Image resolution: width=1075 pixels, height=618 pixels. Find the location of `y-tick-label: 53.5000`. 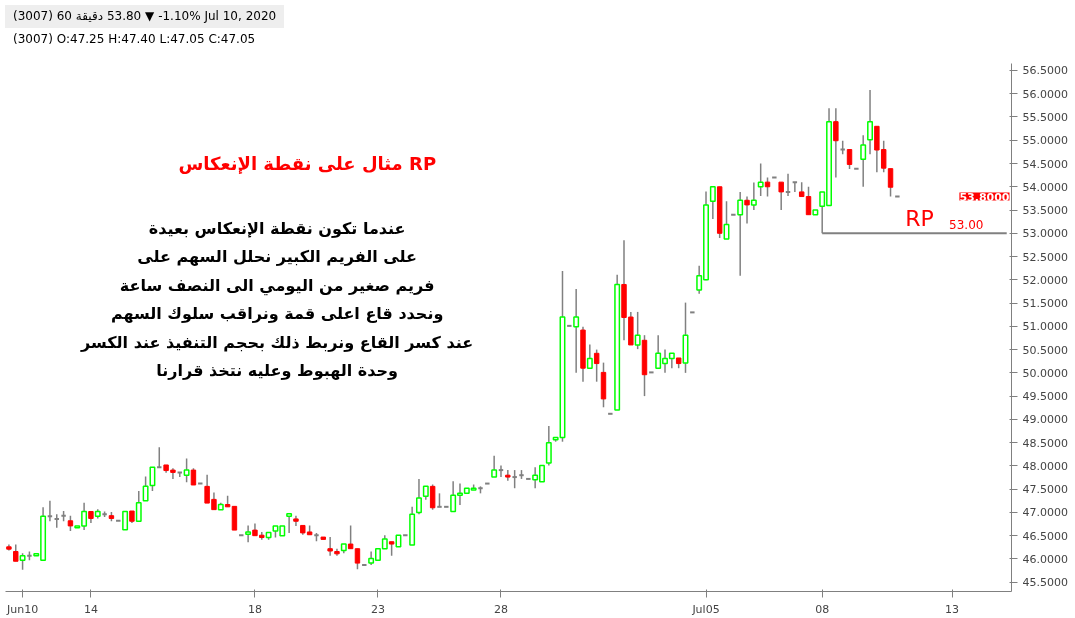

y-tick-label: 53.5000 is located at coordinates (1045, 211).